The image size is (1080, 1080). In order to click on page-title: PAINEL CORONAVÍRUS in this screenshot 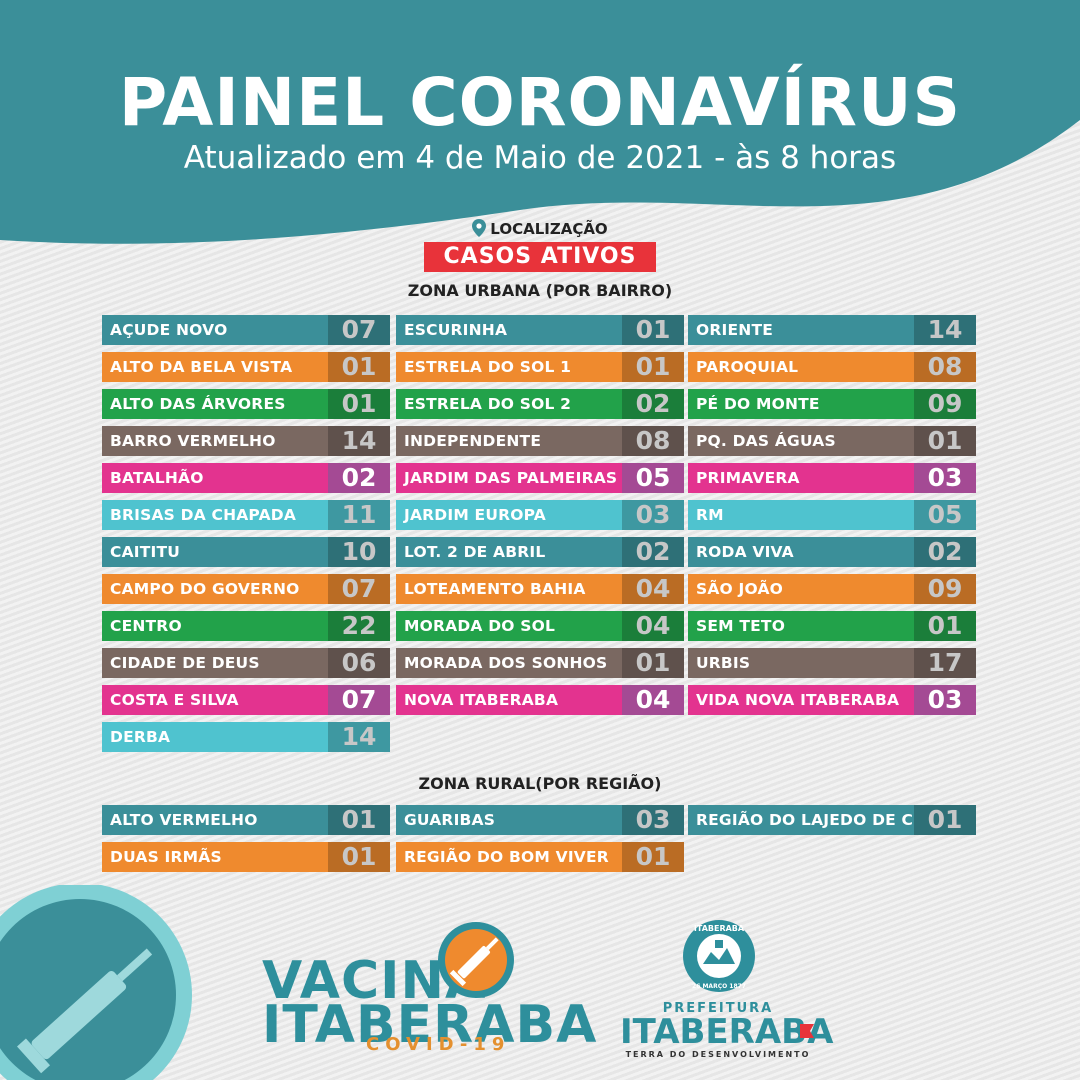, I will do `click(540, 102)`.